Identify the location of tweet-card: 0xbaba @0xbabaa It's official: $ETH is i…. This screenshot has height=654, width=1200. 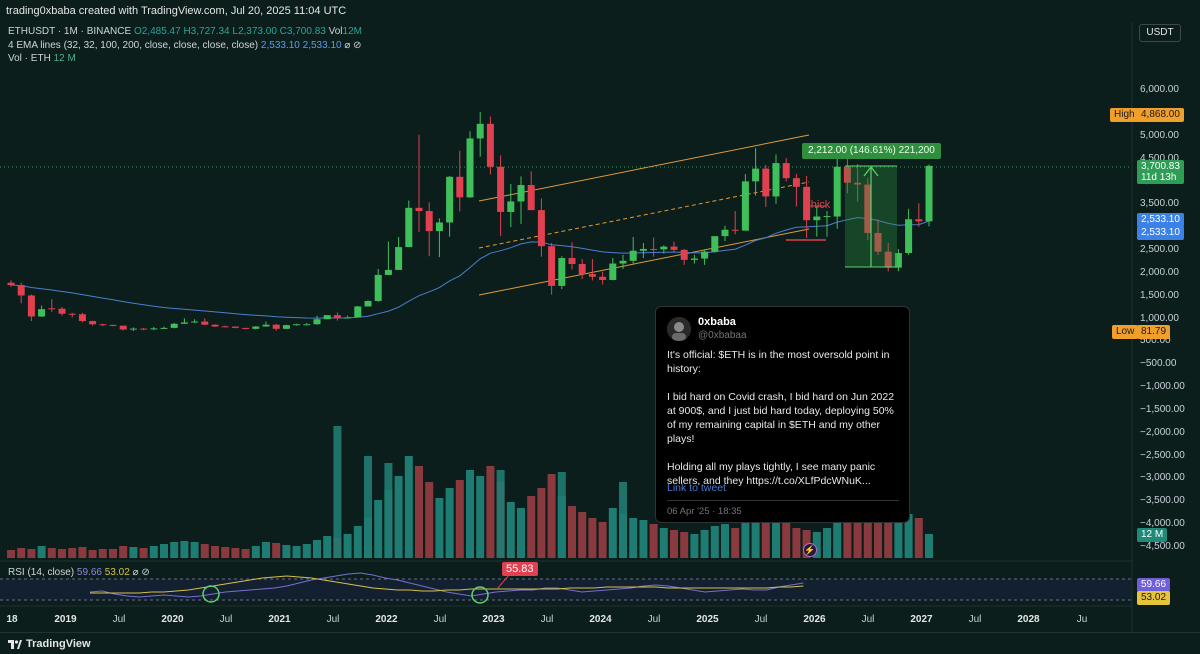
(782, 414).